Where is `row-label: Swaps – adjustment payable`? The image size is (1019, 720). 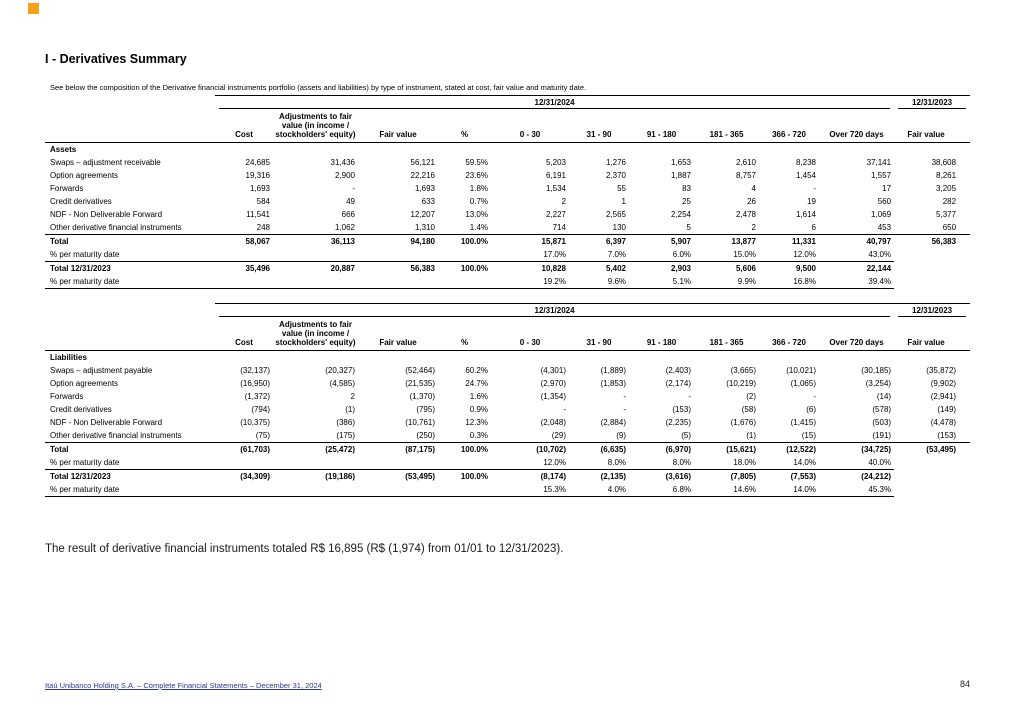 row-label: Swaps – adjustment payable is located at coordinates (101, 370).